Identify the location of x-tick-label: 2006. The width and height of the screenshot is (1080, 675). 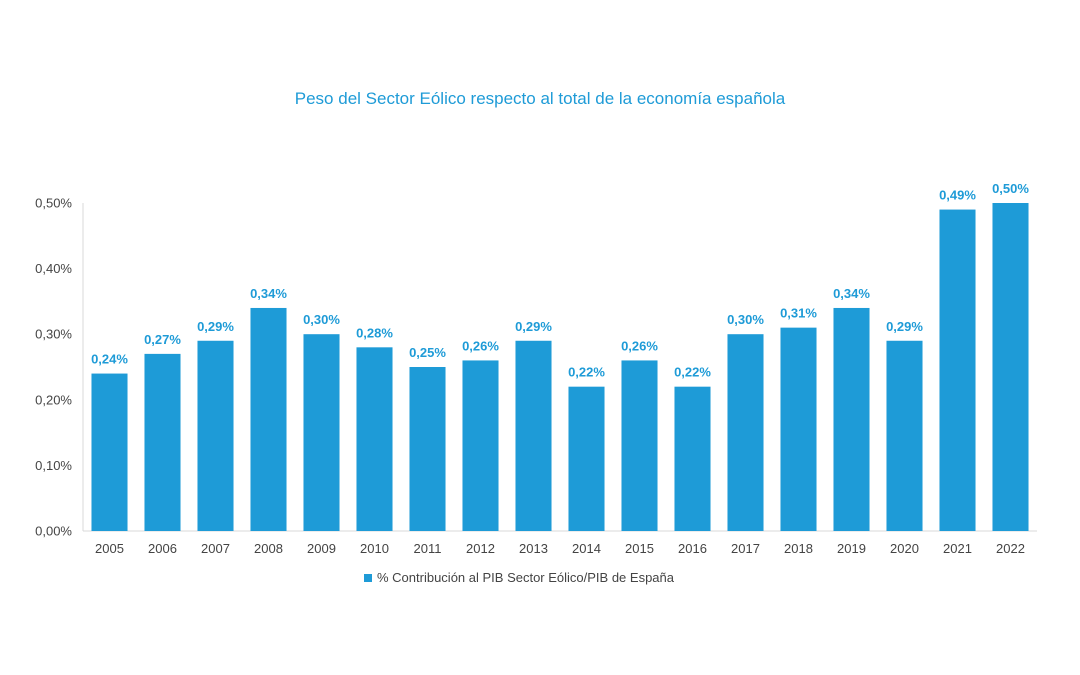
(162, 548).